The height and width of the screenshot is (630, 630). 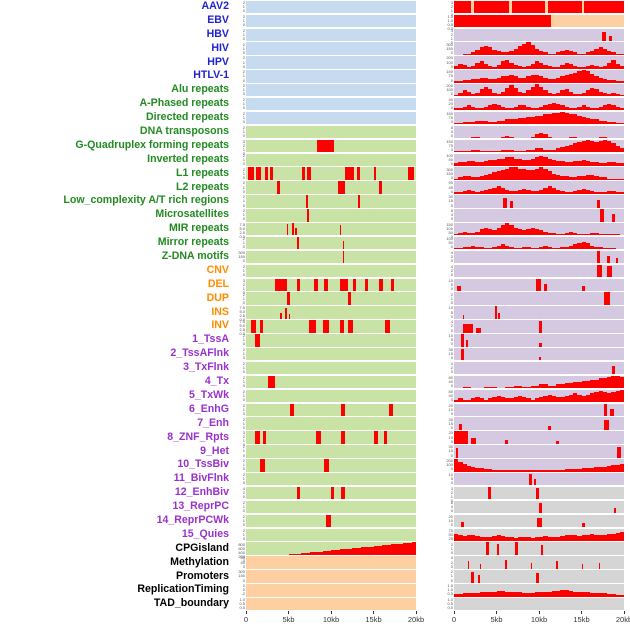 I want to click on track-row: 12_EnhBiv 4 2 0 3 2 1 0, so click(x=315, y=494).